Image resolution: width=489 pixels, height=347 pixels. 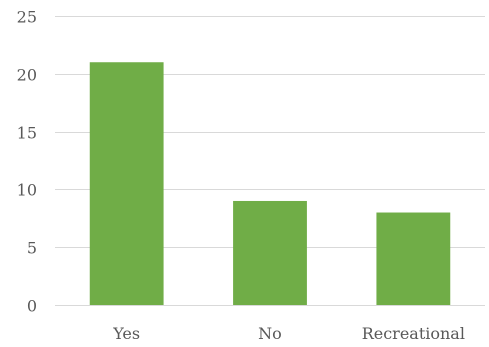 What do you see at coordinates (27, 75) in the screenshot?
I see `y-tick-label: 20` at bounding box center [27, 75].